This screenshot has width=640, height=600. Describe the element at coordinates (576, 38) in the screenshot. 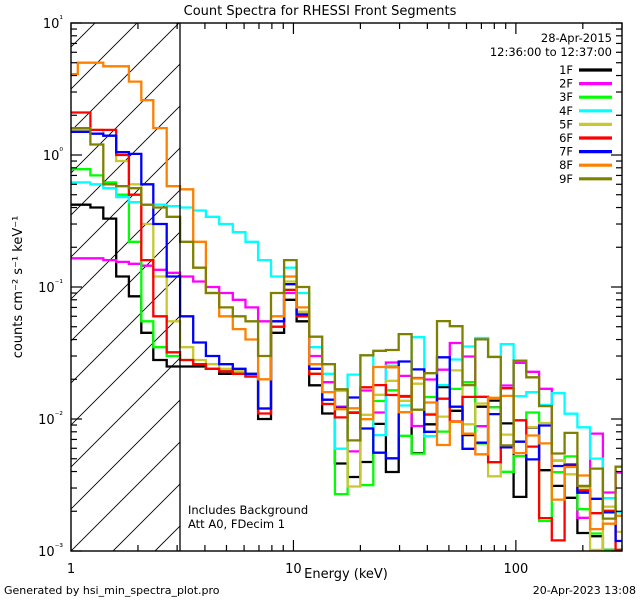

I see `observation-date: 28-Apr-2015` at that location.